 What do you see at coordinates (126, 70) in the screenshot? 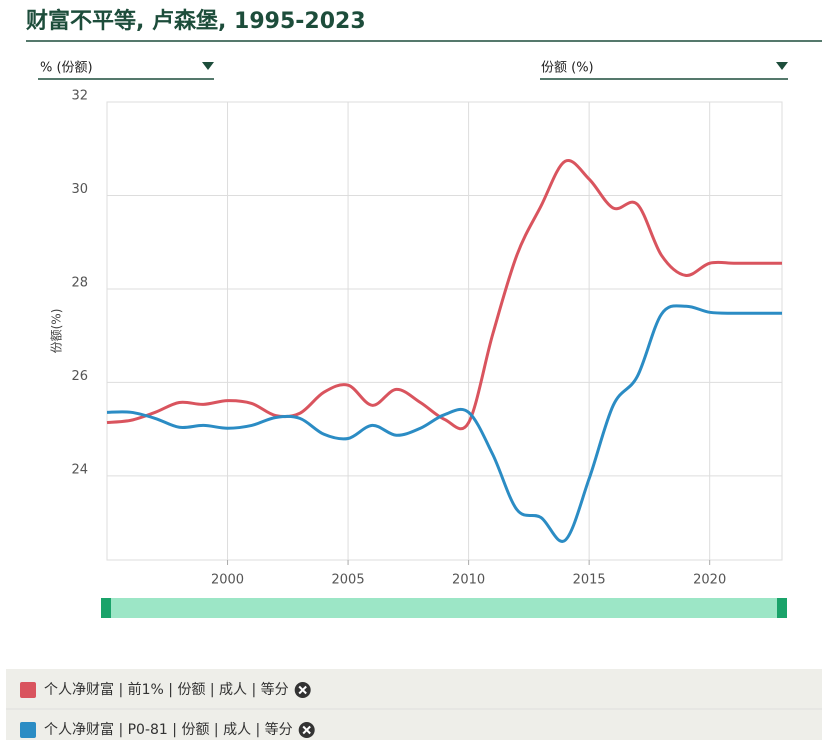
I see `left-select: % (份额)` at bounding box center [126, 70].